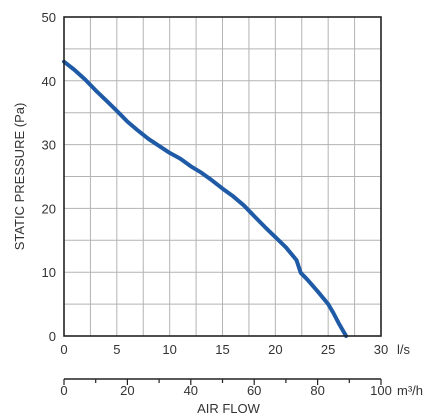 Image resolution: width=434 pixels, height=419 pixels. I want to click on x-tick-label: 30, so click(381, 349).